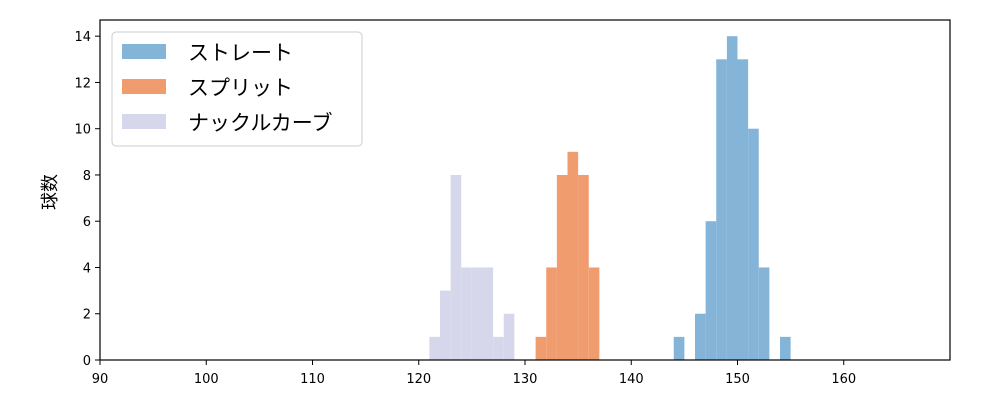 This screenshot has height=400, width=1000. Describe the element at coordinates (737, 379) in the screenshot. I see `x-tick-label: 150` at that location.